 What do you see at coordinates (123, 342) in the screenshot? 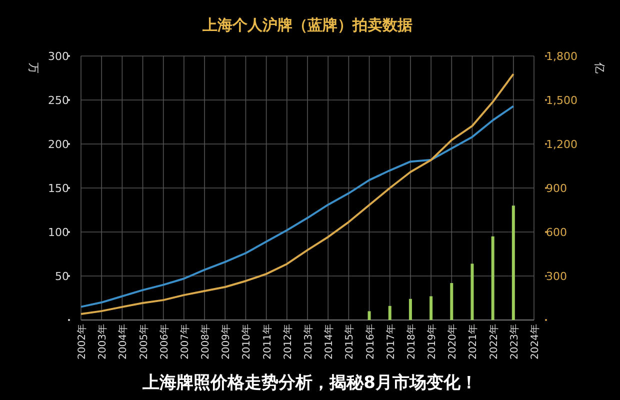
I see `x-tick-label: 2004年` at bounding box center [123, 342].